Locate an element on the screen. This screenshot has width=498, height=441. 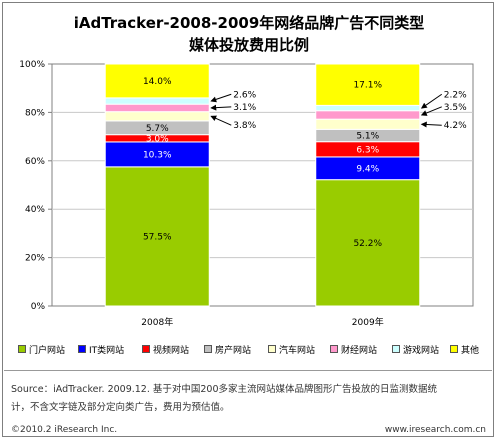
legend-label: 房产网站 is located at coordinates (233, 350).